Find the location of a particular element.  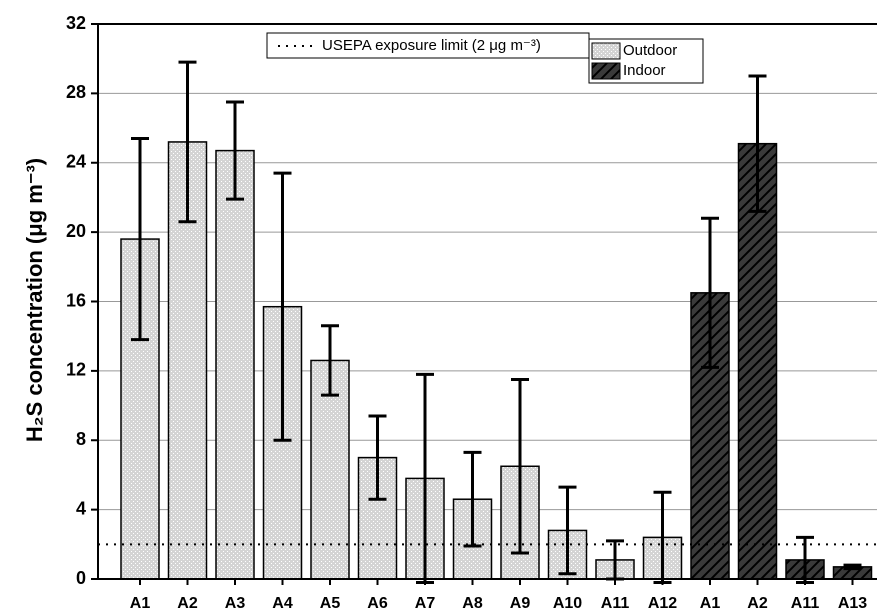

y-tick-label: 16 is located at coordinates (76, 300).